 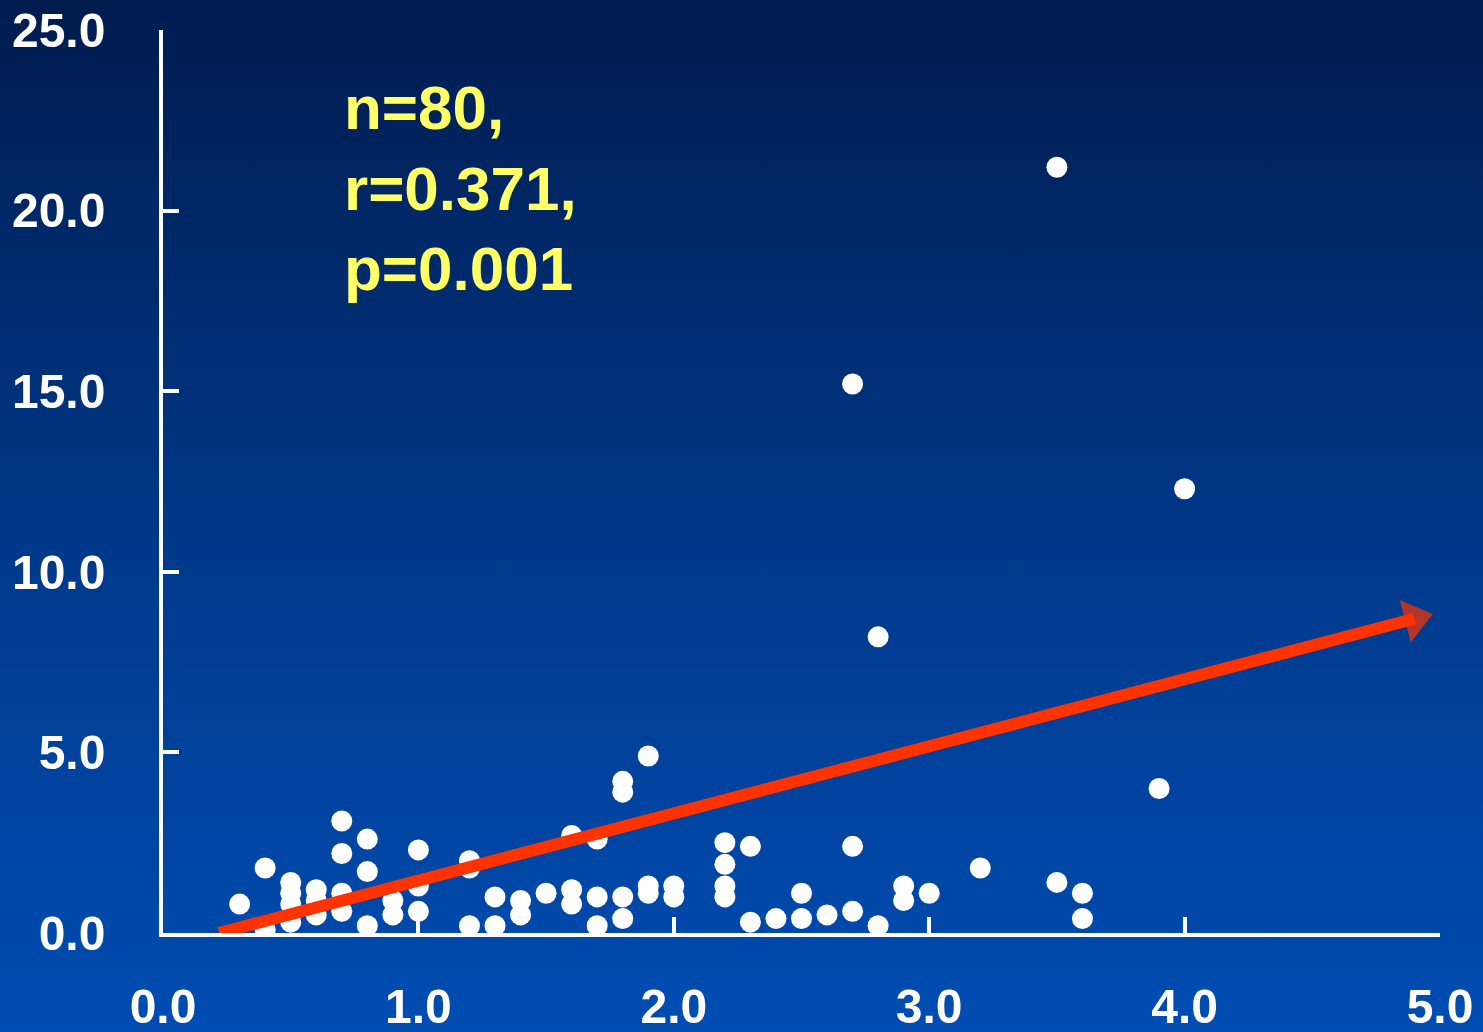 I want to click on x-tick-label: 1.0, so click(x=418, y=1005).